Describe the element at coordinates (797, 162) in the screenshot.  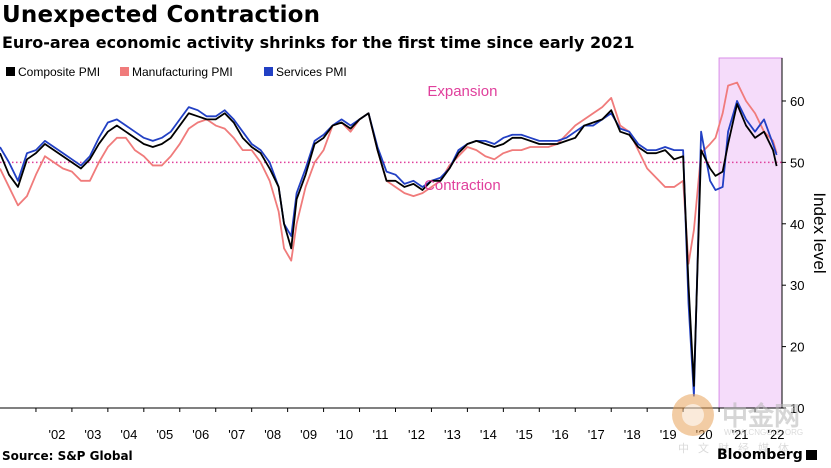
I see `y-tick-label: 50` at that location.